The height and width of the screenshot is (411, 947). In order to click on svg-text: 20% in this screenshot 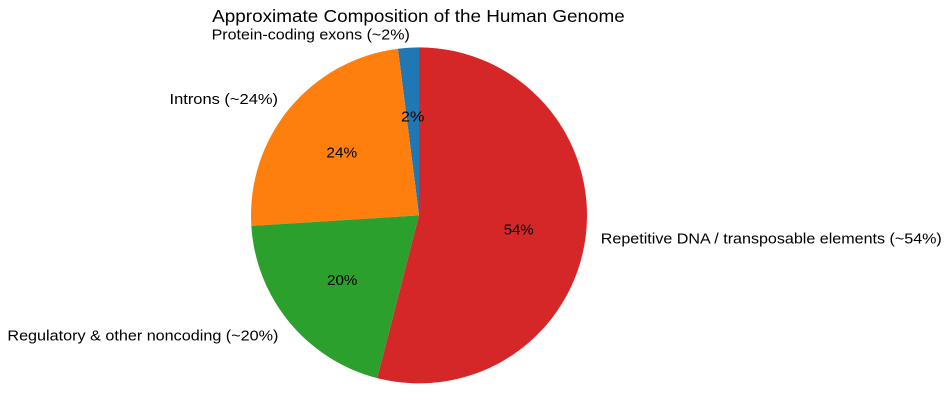, I will do `click(342, 281)`.